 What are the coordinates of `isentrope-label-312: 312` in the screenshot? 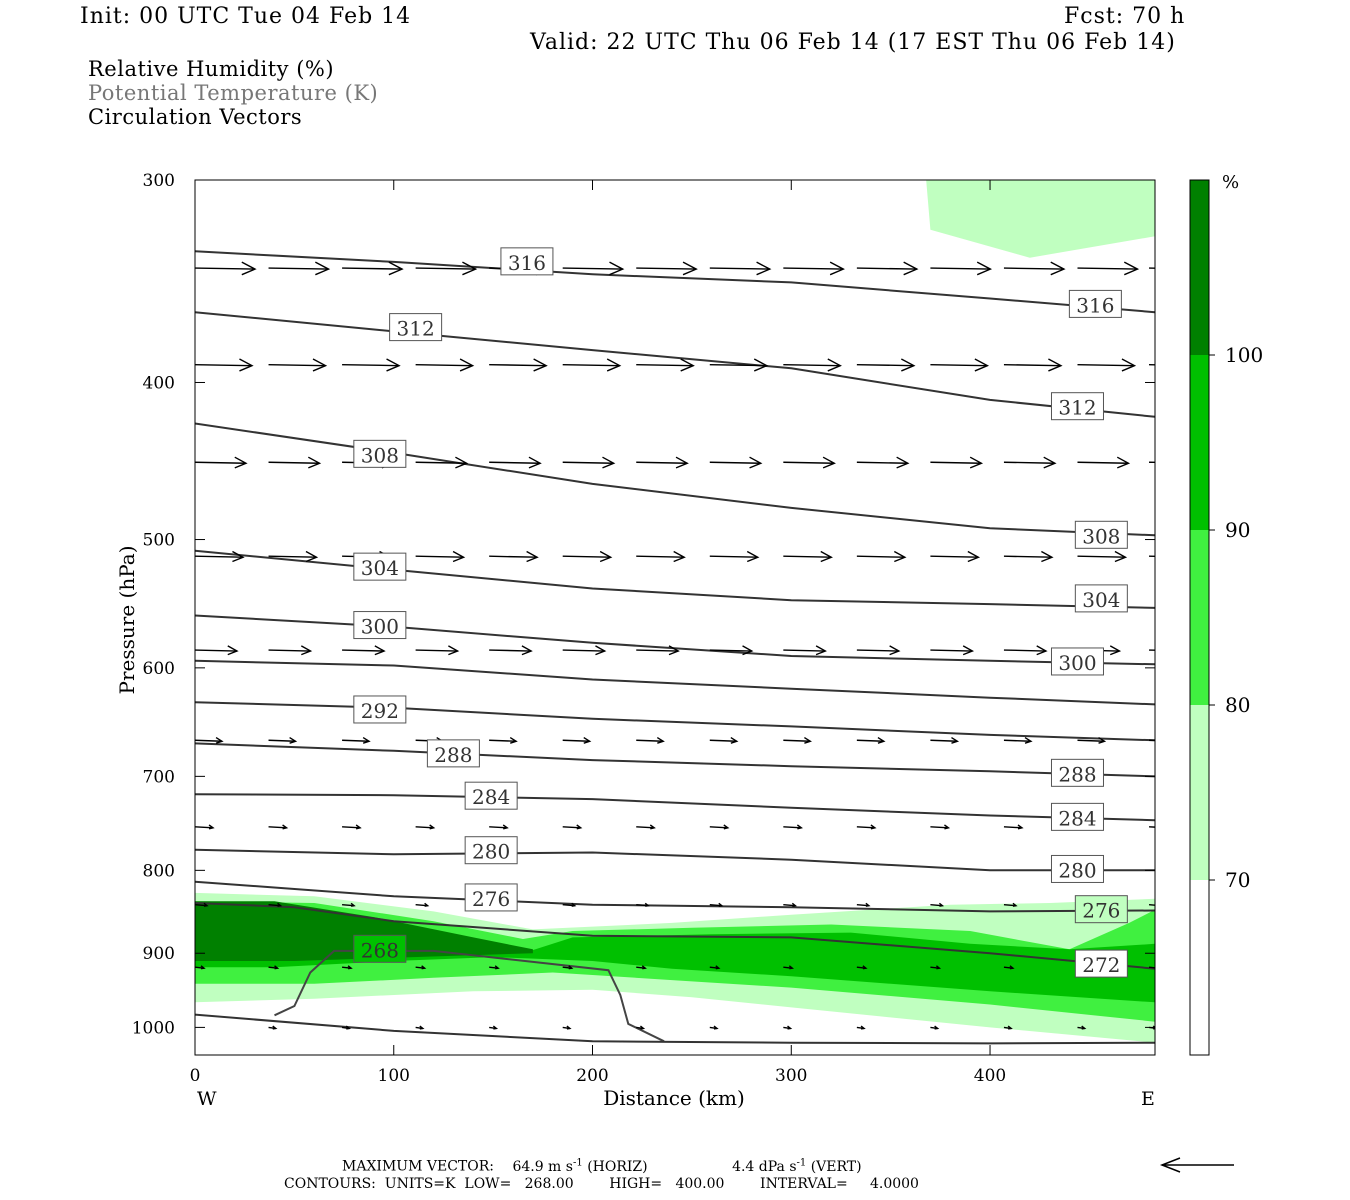 It's located at (416, 329).